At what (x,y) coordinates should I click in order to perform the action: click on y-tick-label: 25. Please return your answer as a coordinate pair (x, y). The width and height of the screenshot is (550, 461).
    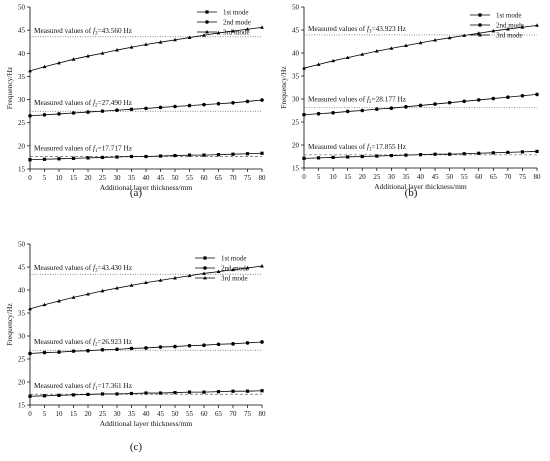
    Looking at the image, I should click on (296, 123).